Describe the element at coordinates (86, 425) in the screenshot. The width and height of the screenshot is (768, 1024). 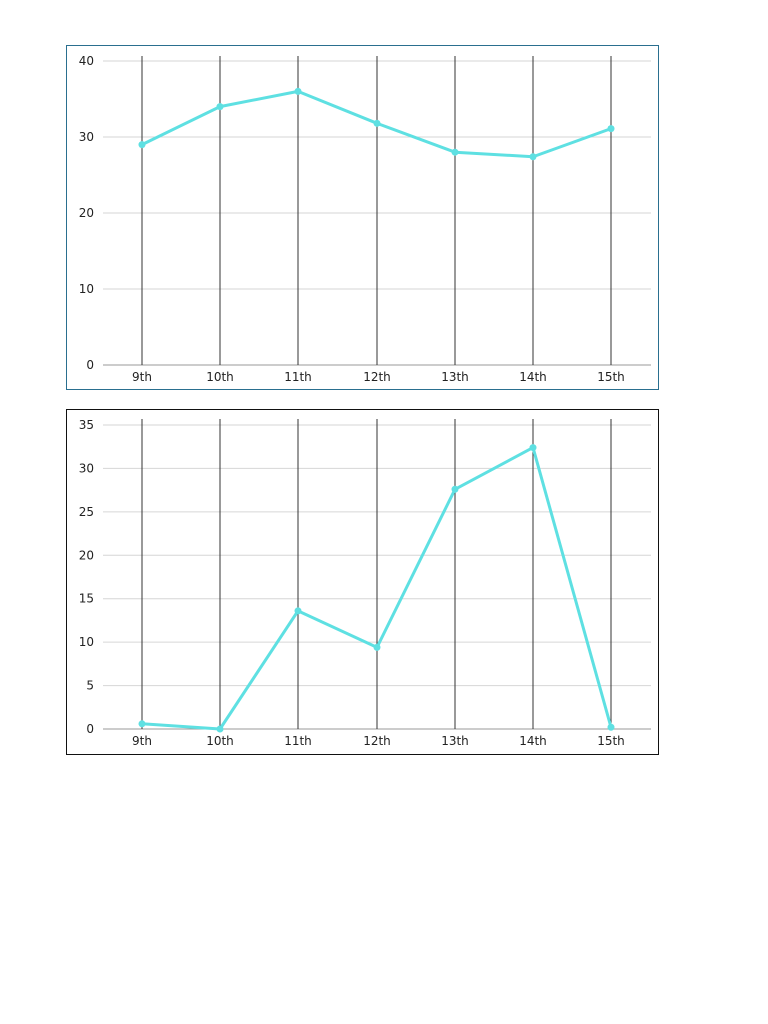
I see `y-tick-label: 35` at that location.